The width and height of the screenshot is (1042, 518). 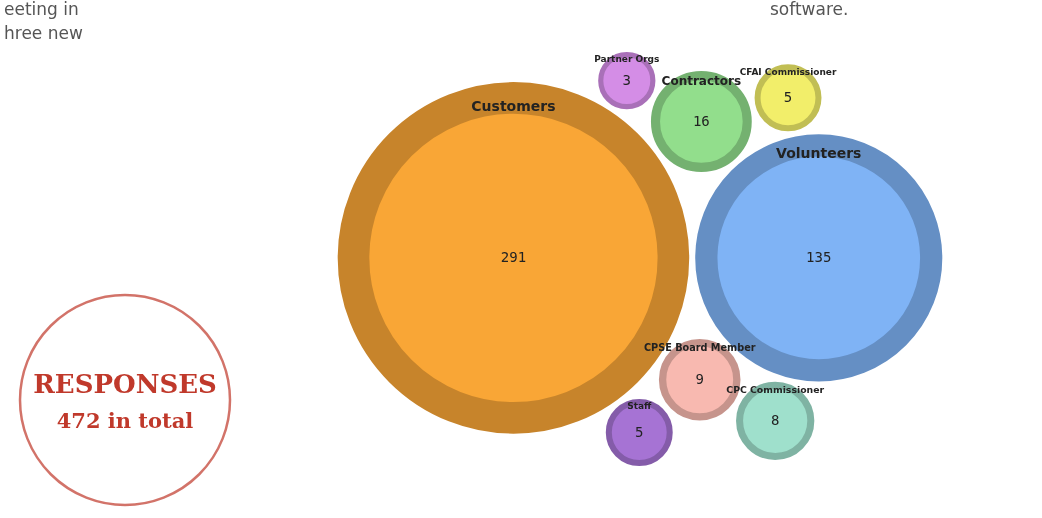 What do you see at coordinates (809, 9) in the screenshot?
I see `text: software.` at bounding box center [809, 9].